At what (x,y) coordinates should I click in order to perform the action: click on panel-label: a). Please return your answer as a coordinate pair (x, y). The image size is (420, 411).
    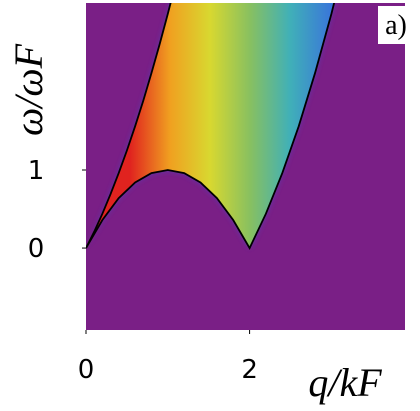
    Looking at the image, I should click on (396, 25).